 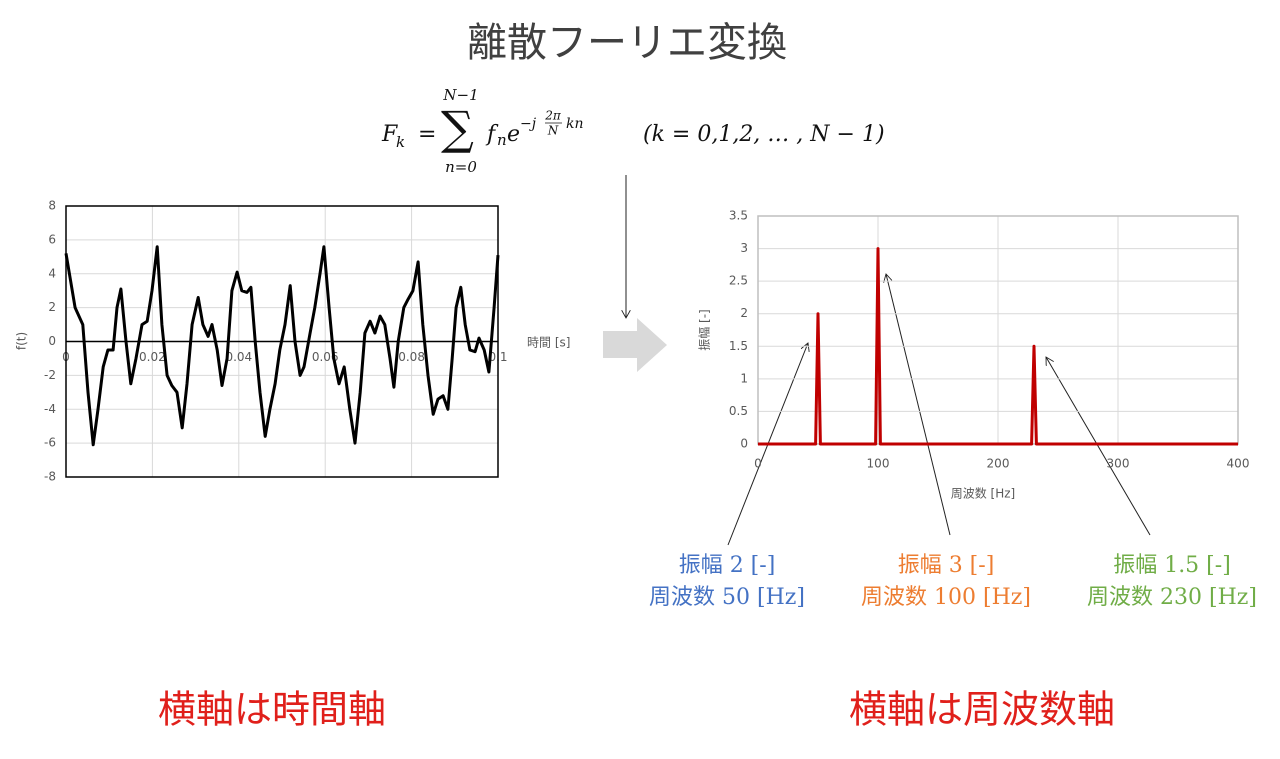 What do you see at coordinates (627, 43) in the screenshot?
I see `slide-title: 離散フーリエ変換` at bounding box center [627, 43].